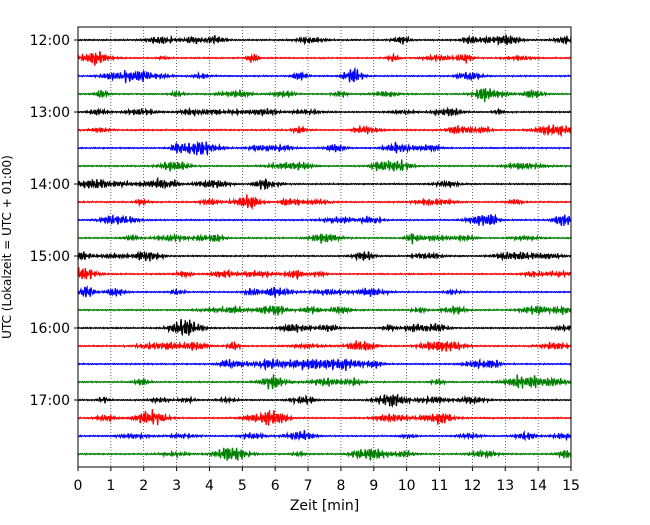 Image resolution: width=650 pixels, height=525 pixels. Describe the element at coordinates (327, 480) in the screenshot. I see `x-axis-ticks: 0 1 2 3 4 5 6 7 8 9 10 11 12 13 14 15` at that location.